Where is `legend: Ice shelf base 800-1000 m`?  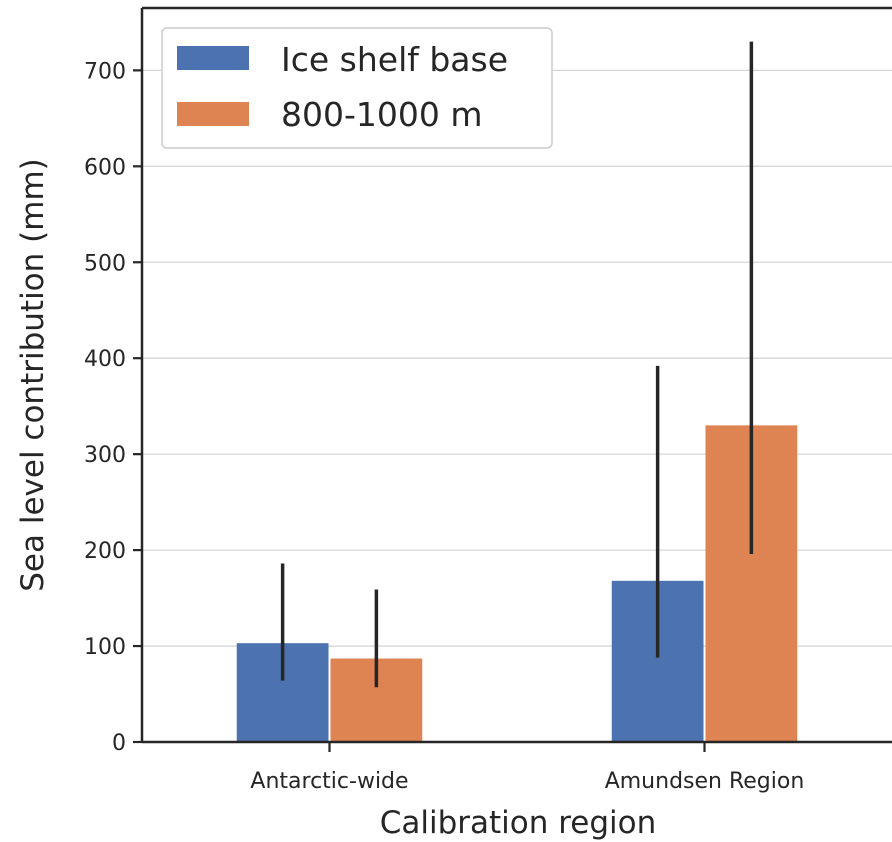
legend: Ice shelf base 800-1000 m is located at coordinates (357, 88).